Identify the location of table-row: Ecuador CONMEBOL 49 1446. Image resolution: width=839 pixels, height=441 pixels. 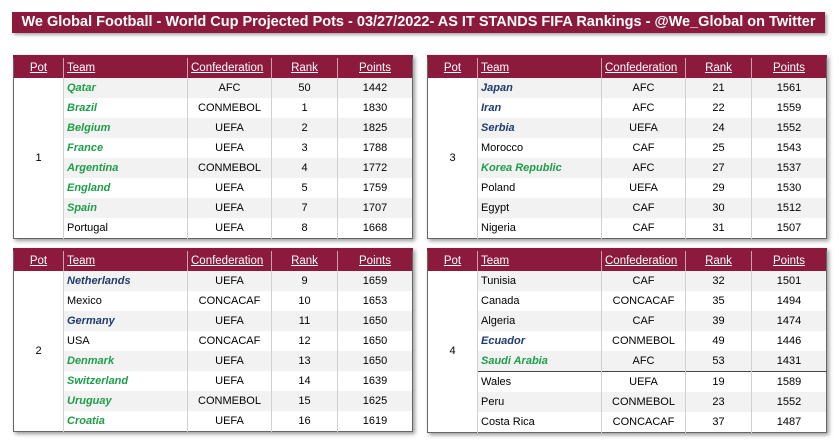
(627, 340).